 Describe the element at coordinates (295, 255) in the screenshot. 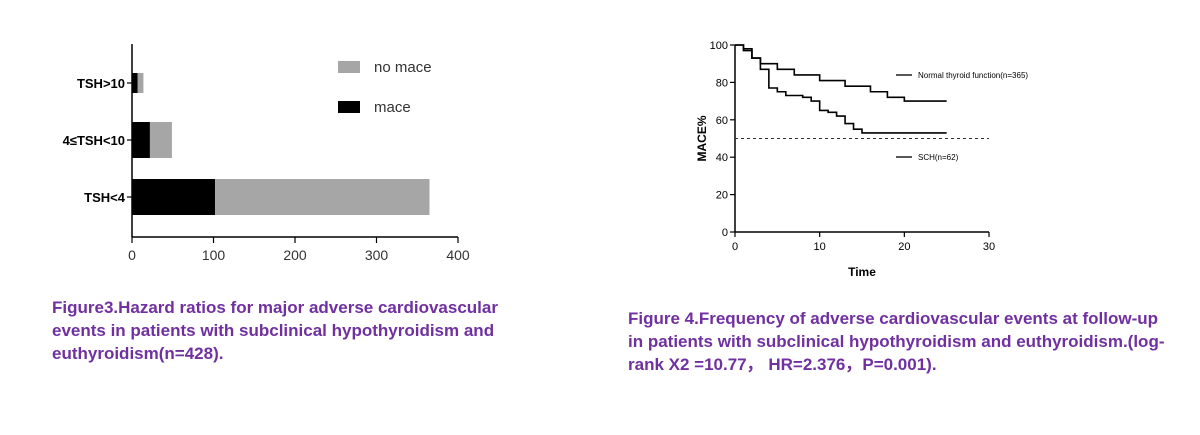

I see `x-tick-label: 200` at that location.